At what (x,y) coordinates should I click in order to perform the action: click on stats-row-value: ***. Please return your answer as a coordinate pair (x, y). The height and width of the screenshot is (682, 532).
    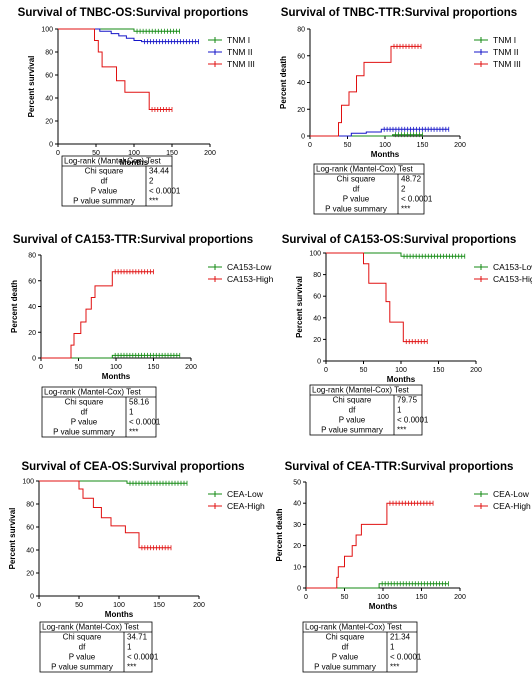
    Looking at the image, I should click on (401, 430).